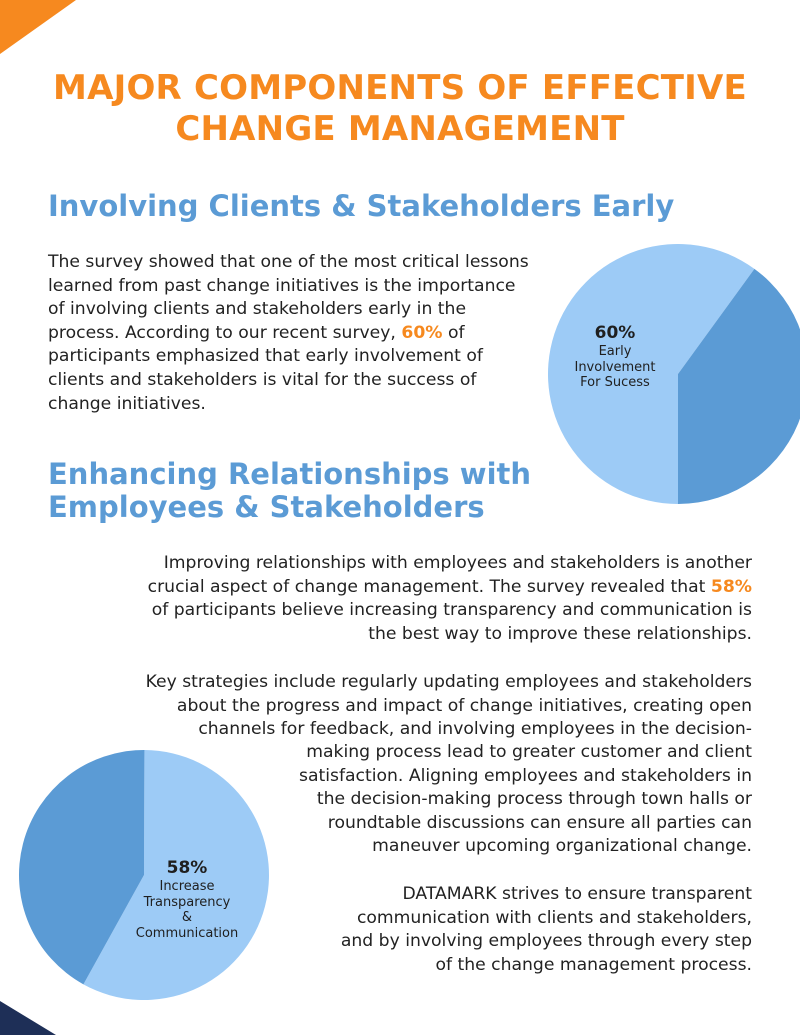  What do you see at coordinates (422, 332) in the screenshot?
I see `highlight-60-percent: 60%` at bounding box center [422, 332].